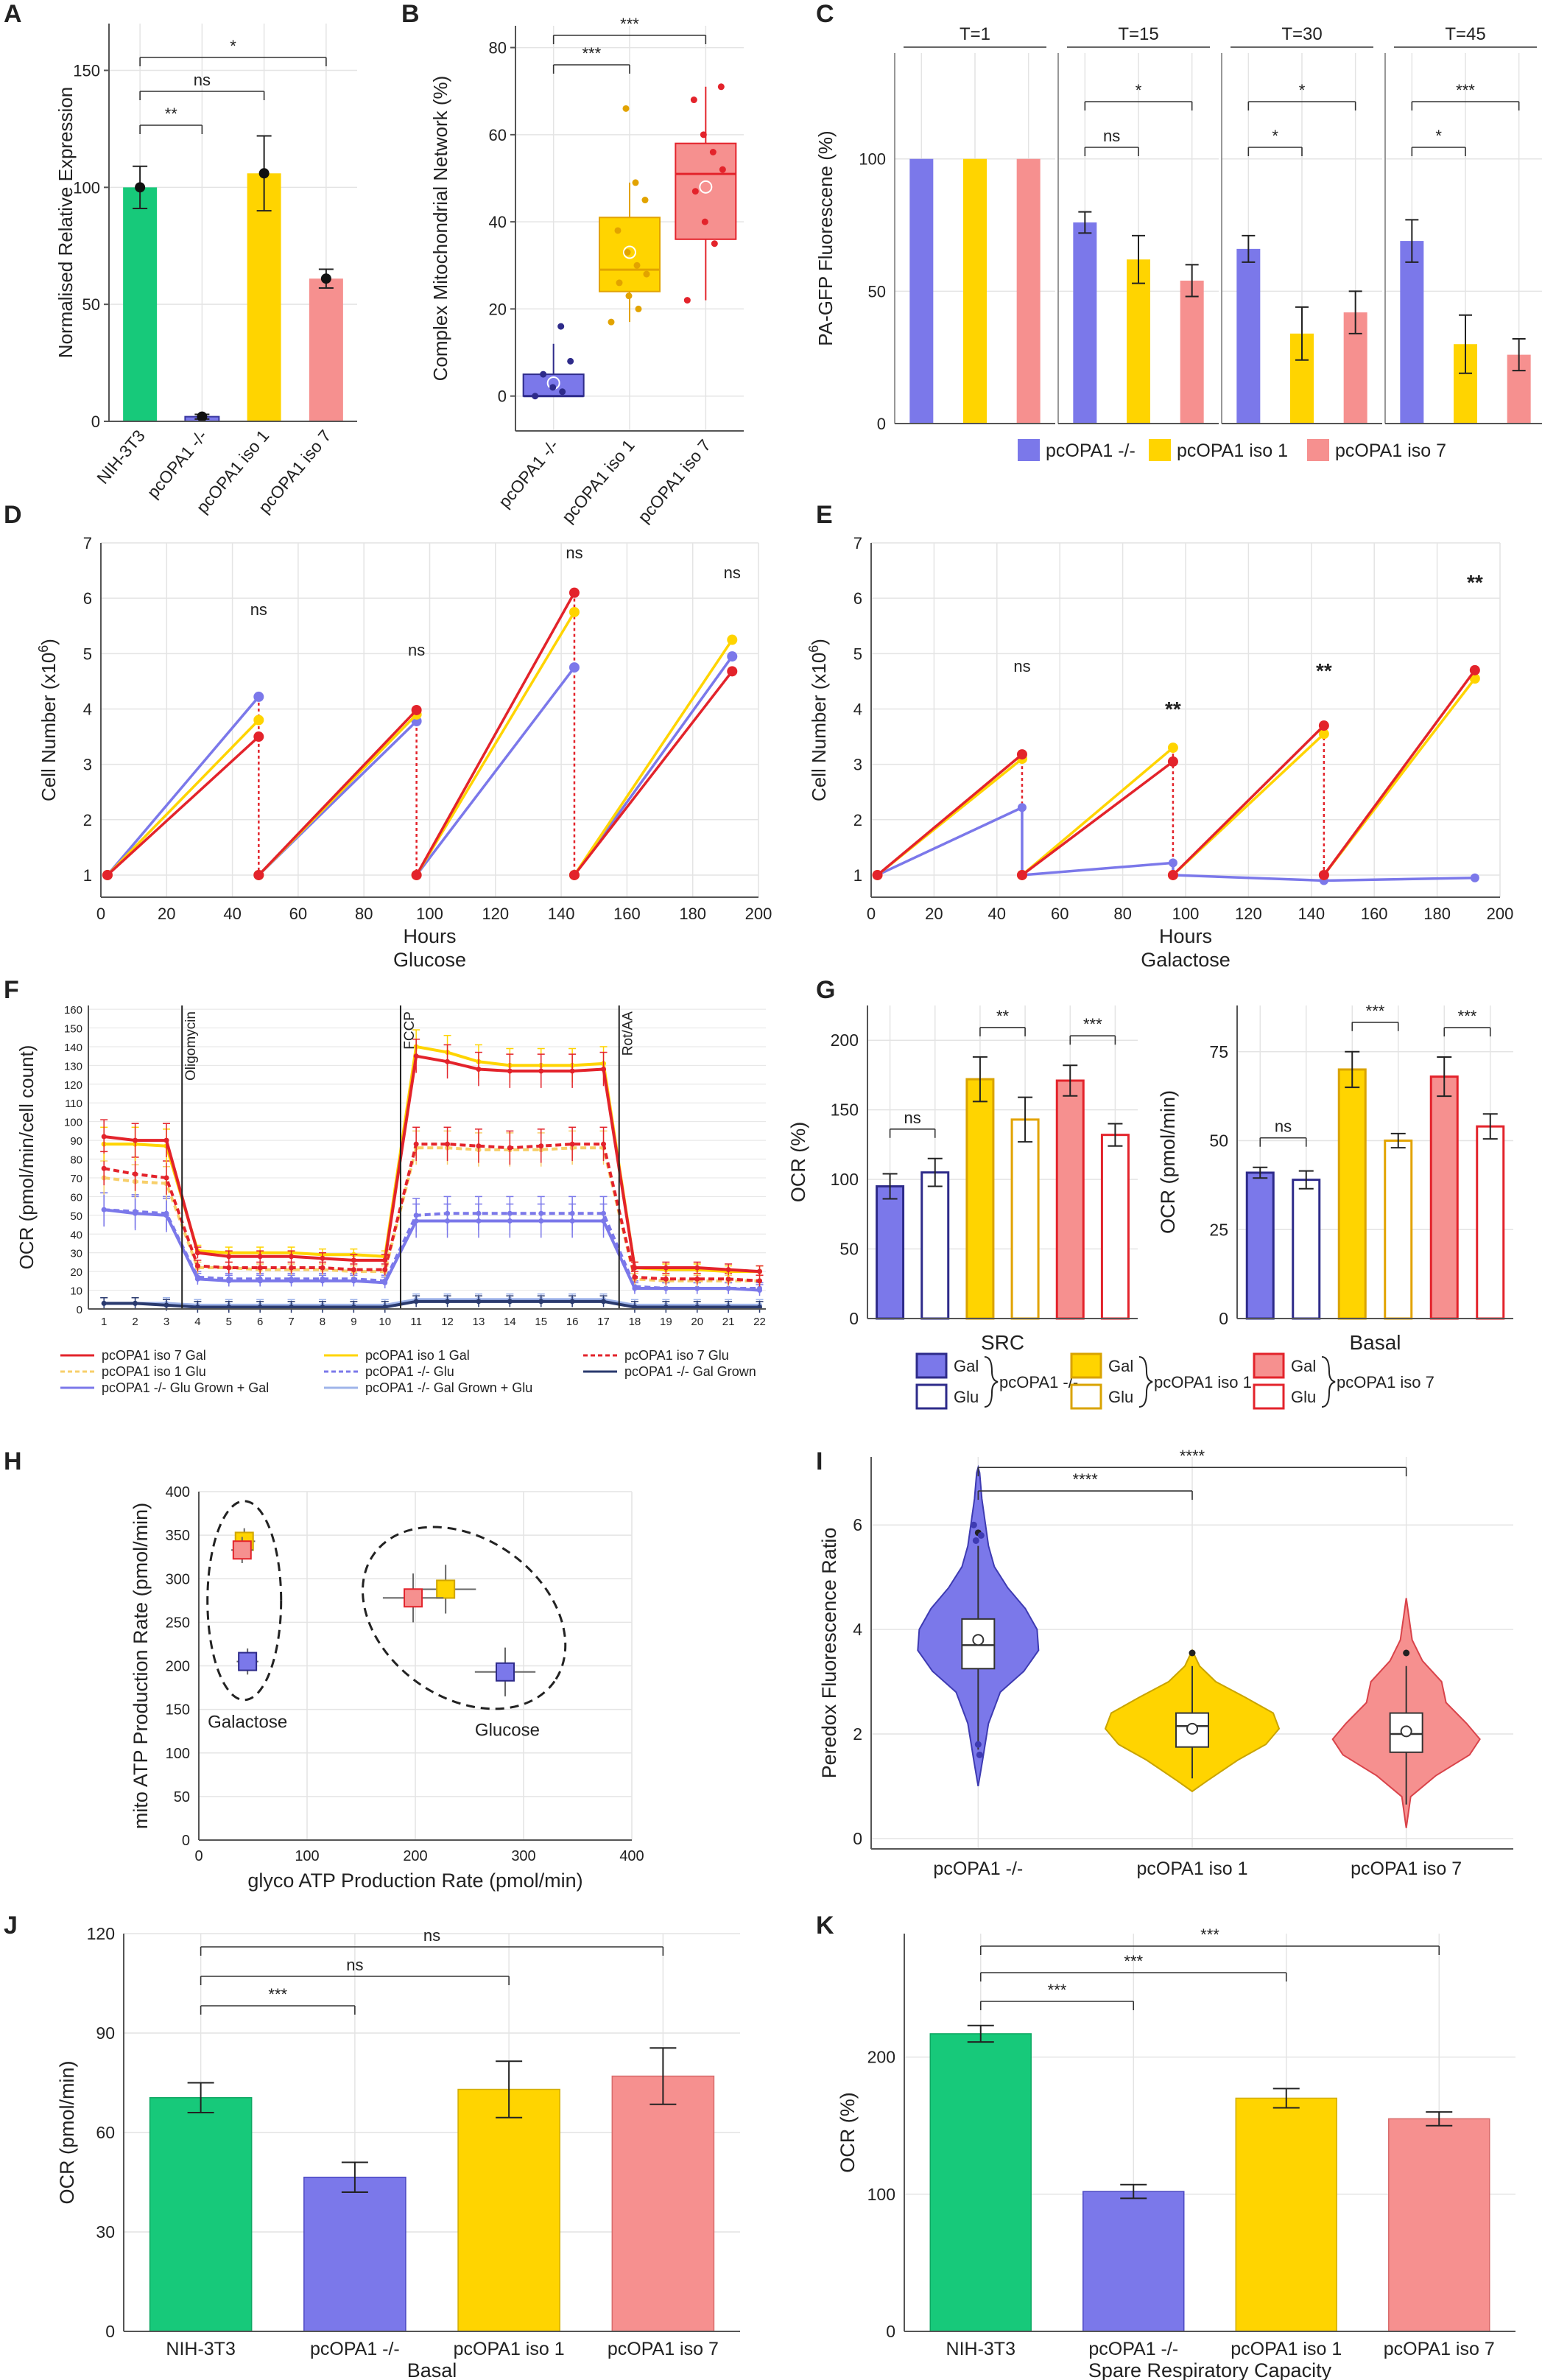  What do you see at coordinates (1160, 450) in the screenshot?
I see `legend-swatch` at bounding box center [1160, 450].